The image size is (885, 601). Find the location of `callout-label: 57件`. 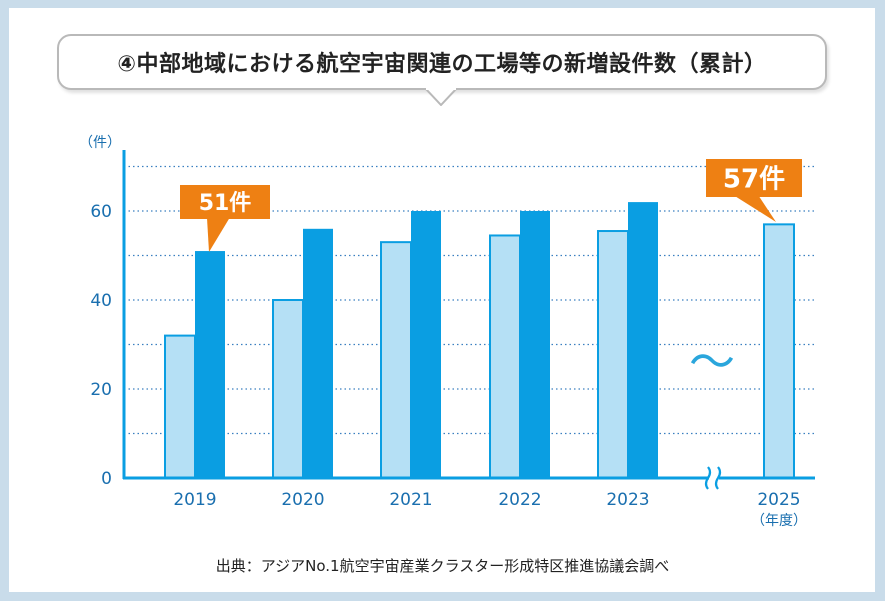

callout-label: 57件 is located at coordinates (754, 179).